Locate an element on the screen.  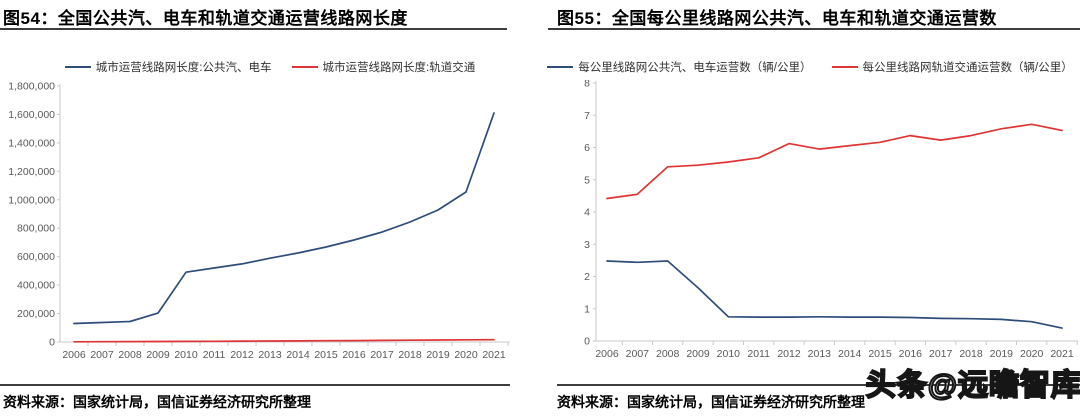
svg-text: 1,200,000 is located at coordinates (31, 172).